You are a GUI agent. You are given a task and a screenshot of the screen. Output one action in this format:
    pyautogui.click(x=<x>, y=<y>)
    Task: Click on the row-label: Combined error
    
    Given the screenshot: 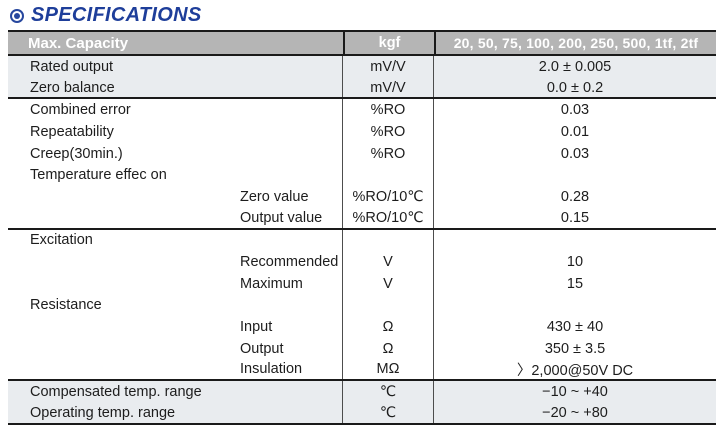 What is the action you would take?
    pyautogui.click(x=175, y=110)
    